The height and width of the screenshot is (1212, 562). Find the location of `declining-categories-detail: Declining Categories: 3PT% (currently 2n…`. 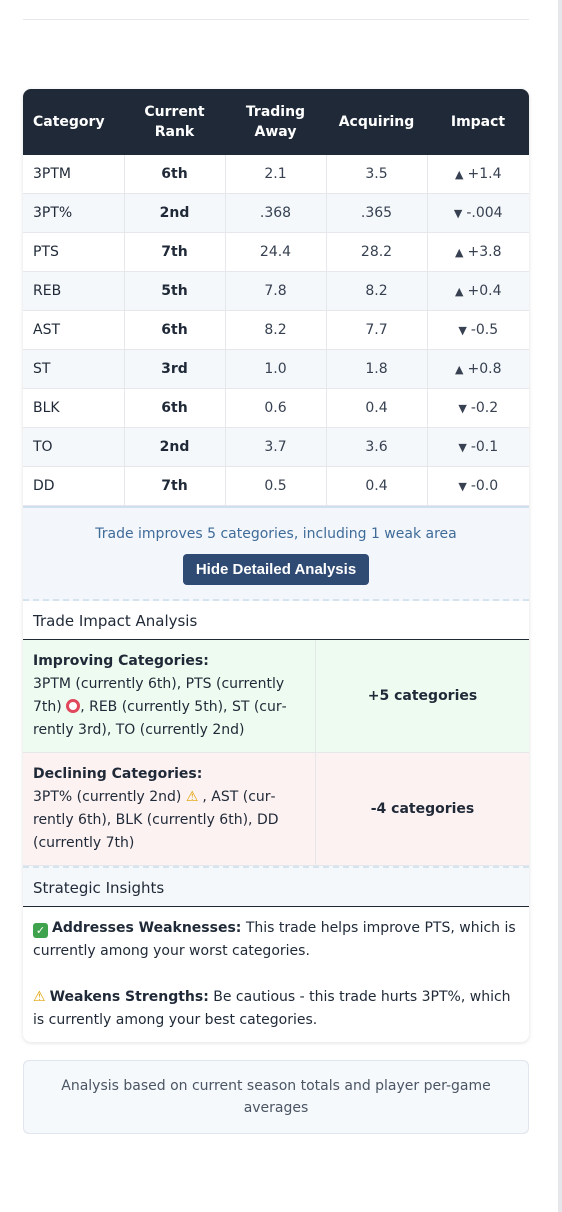

declining-categories-detail: Declining Categories: 3PT% (currently 2n… is located at coordinates (169, 809).